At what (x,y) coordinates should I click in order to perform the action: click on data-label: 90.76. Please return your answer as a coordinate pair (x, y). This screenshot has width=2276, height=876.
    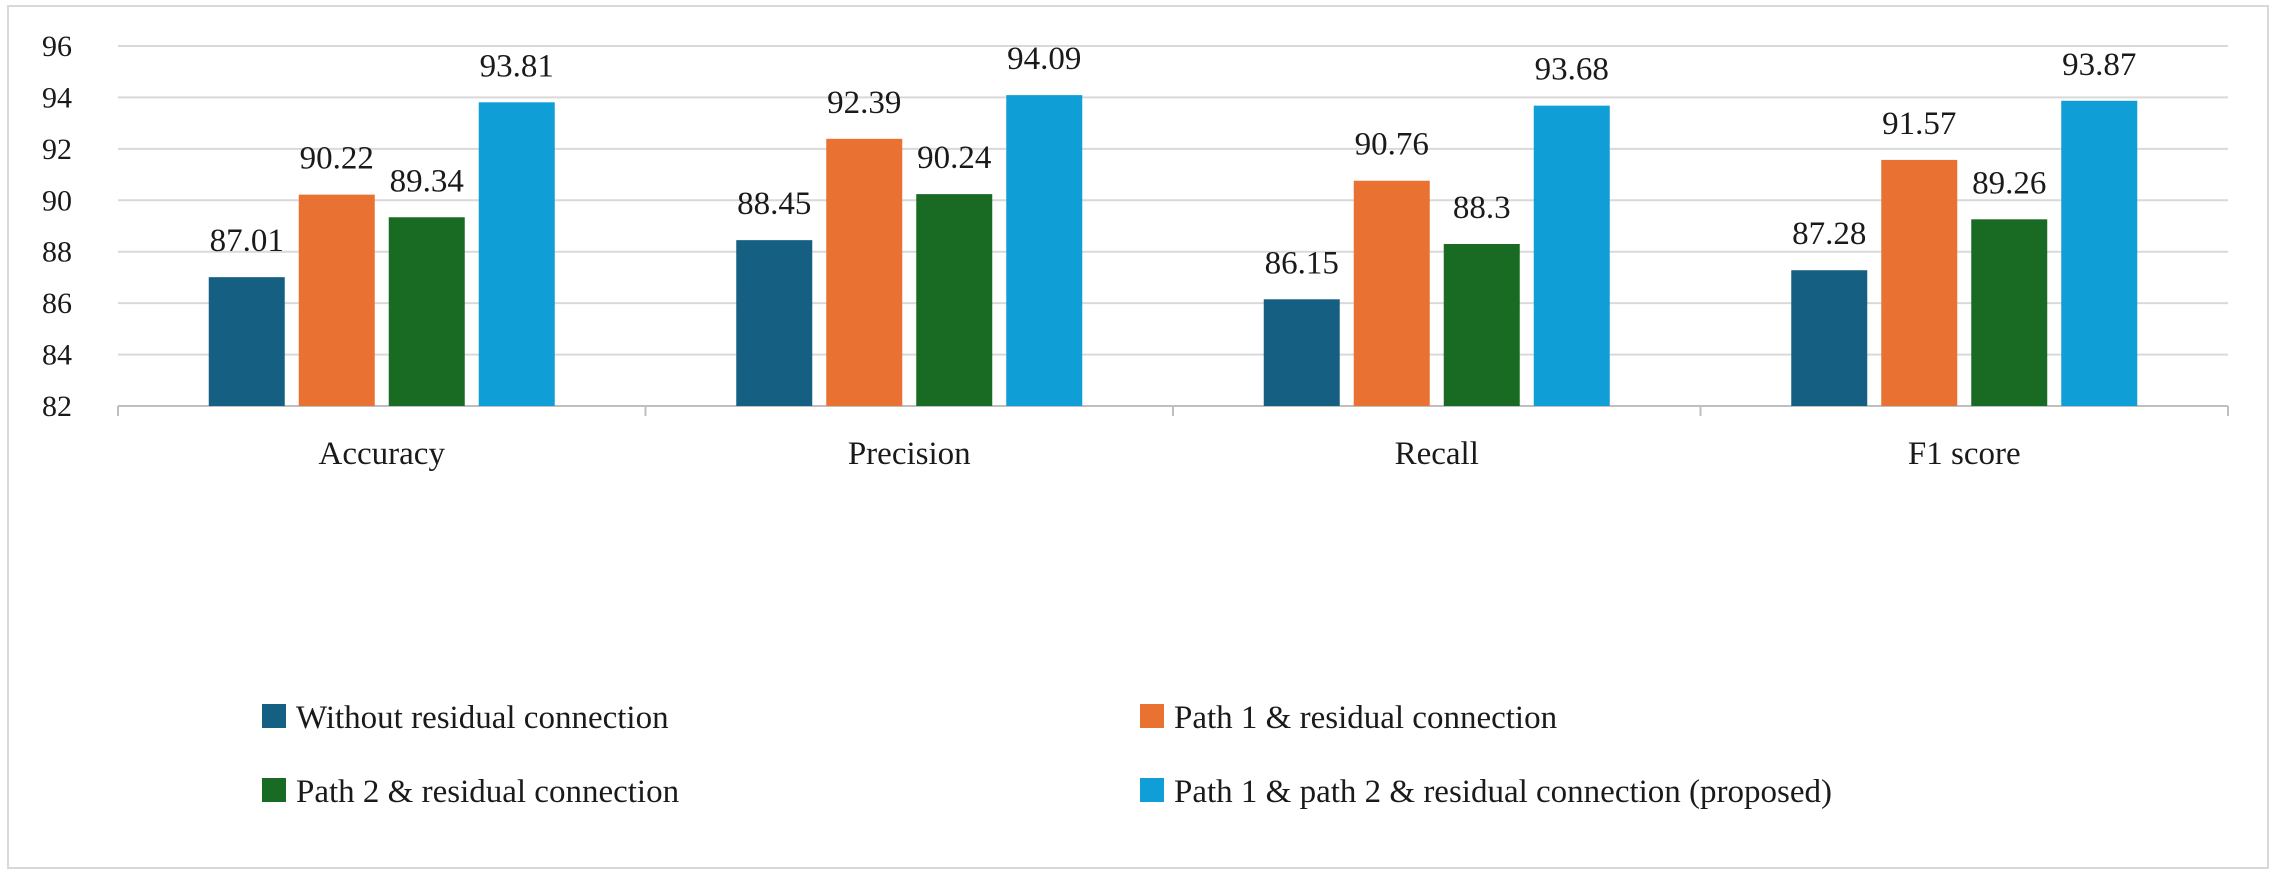
    Looking at the image, I should click on (1392, 145).